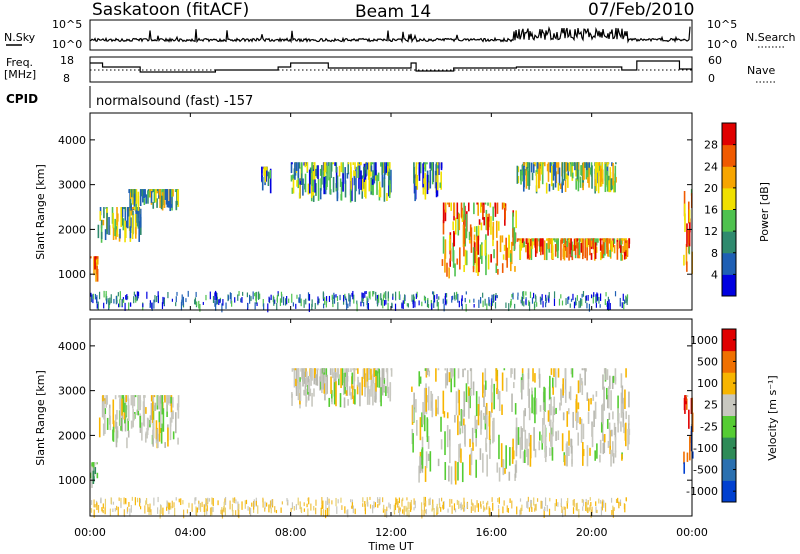 This screenshot has width=800, height=554. Describe the element at coordinates (391, 66) in the screenshot. I see `freq-line` at that location.